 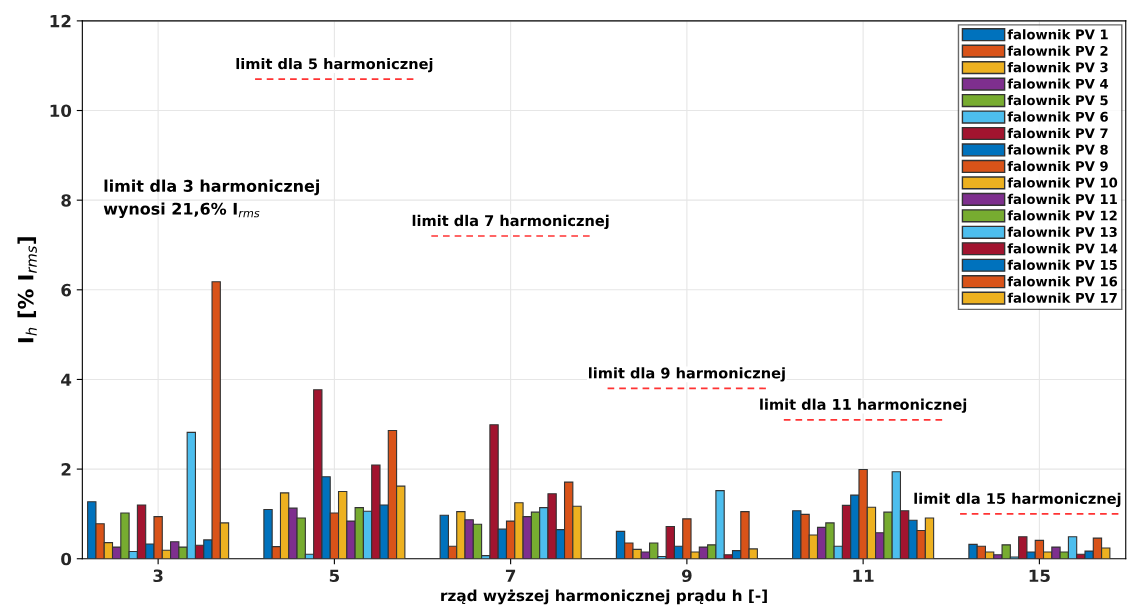 What do you see at coordinates (1057, 149) in the screenshot?
I see `legend-label: falownik PV 8` at bounding box center [1057, 149].